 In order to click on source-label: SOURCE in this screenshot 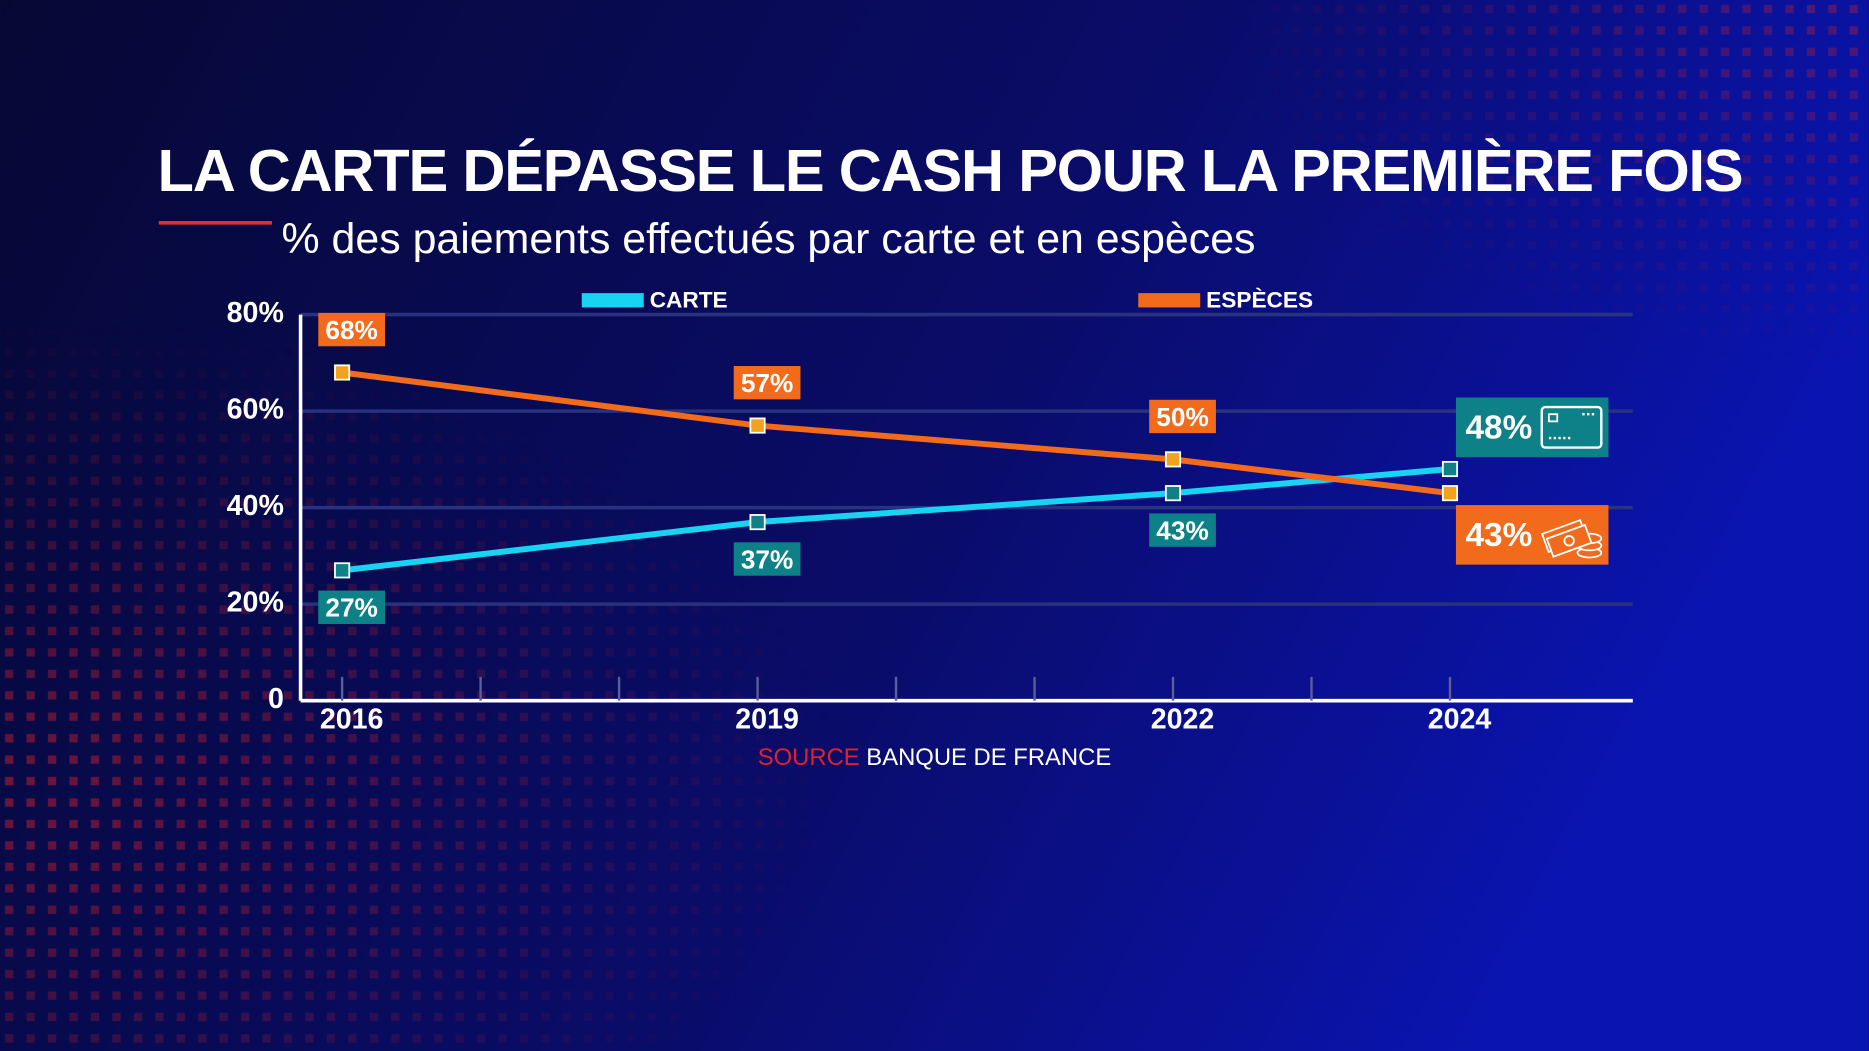, I will do `click(809, 757)`.